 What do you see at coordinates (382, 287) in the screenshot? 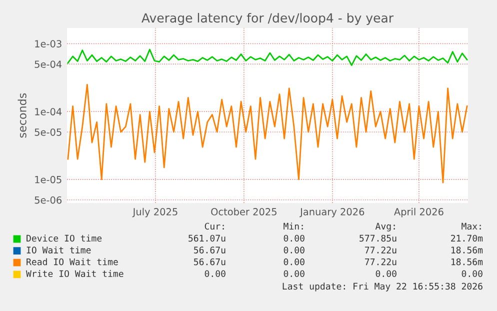
I see `text: Last update: Fri May 22 16:55:38 2026` at bounding box center [382, 287].